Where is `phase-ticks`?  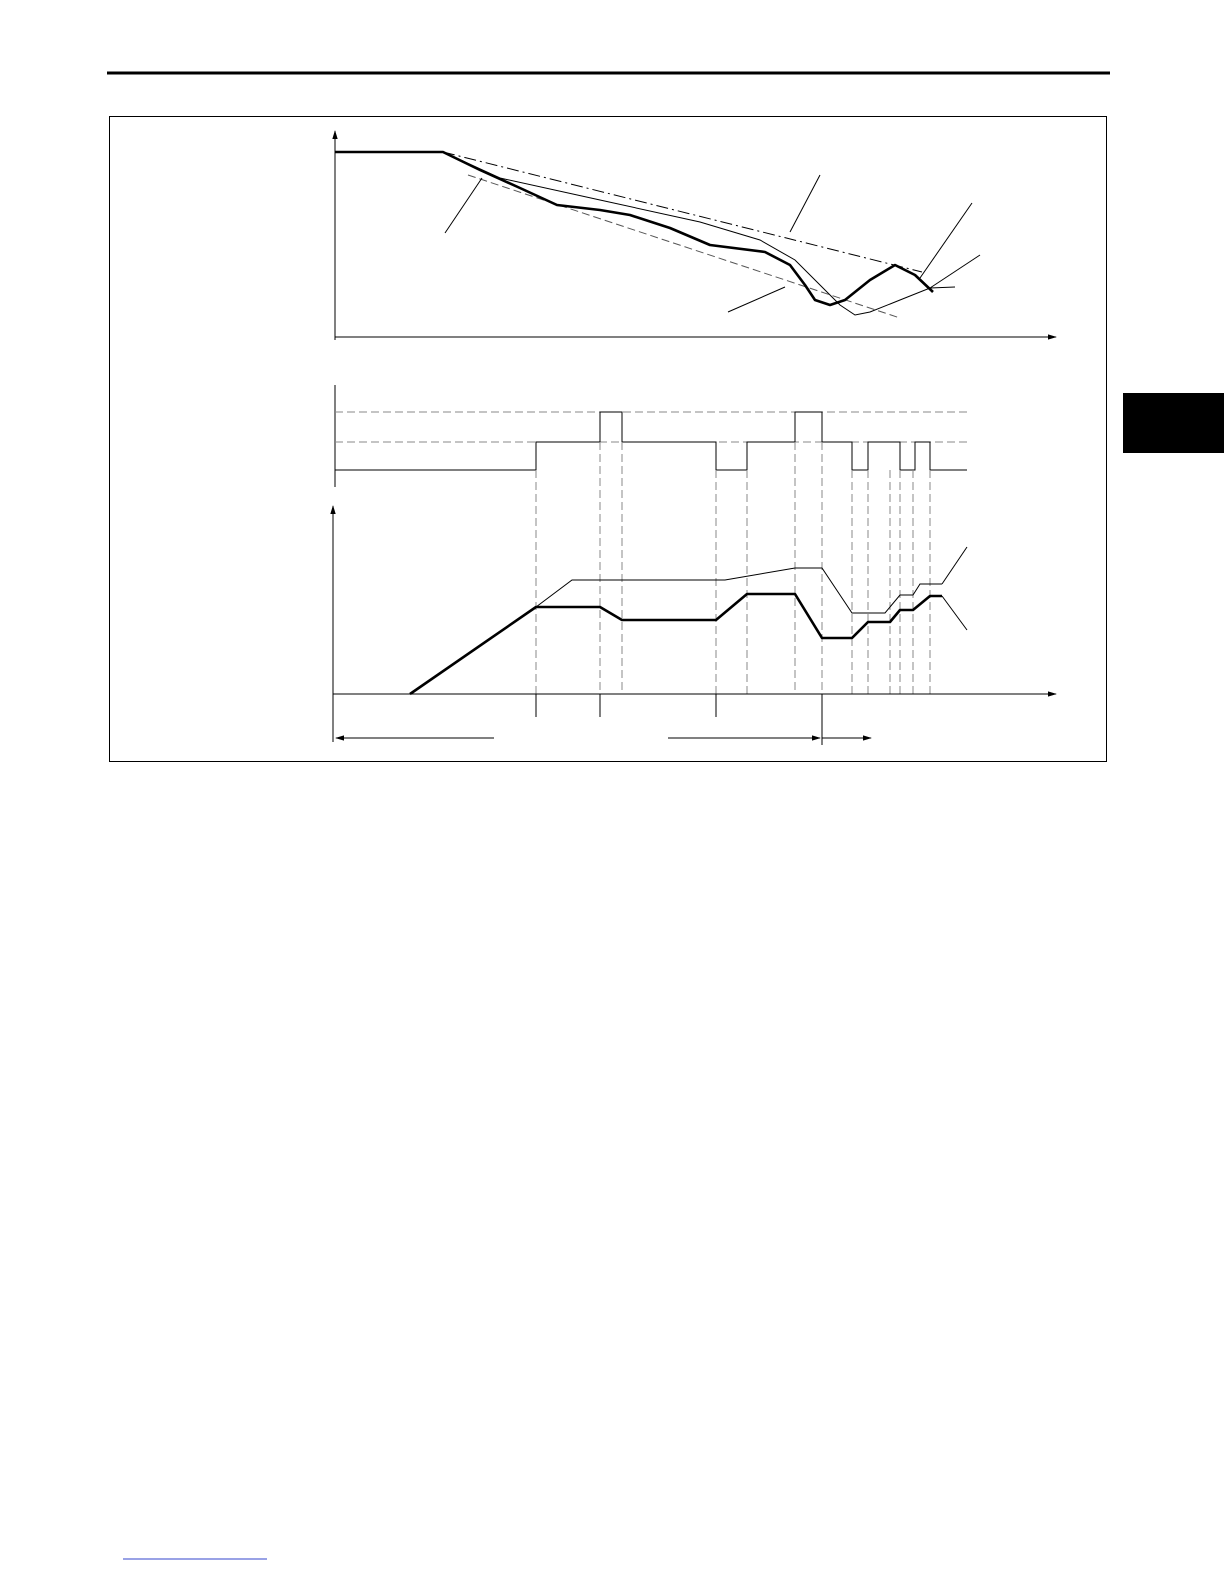
phase-ticks is located at coordinates (679, 719).